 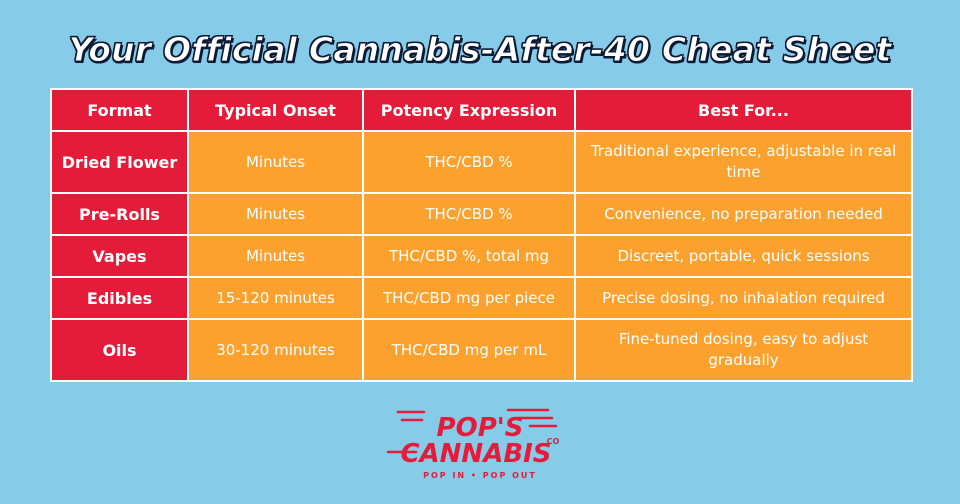 I want to click on cell-potency: THC/CBD mg per piece, so click(x=469, y=298).